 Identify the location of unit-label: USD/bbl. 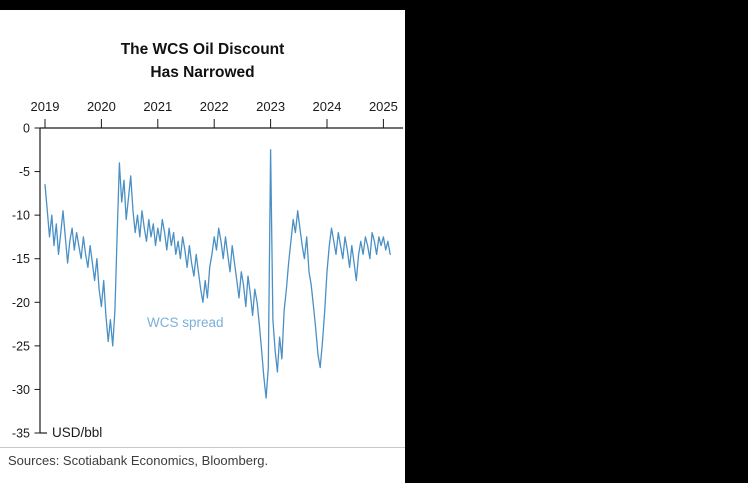
(77, 432).